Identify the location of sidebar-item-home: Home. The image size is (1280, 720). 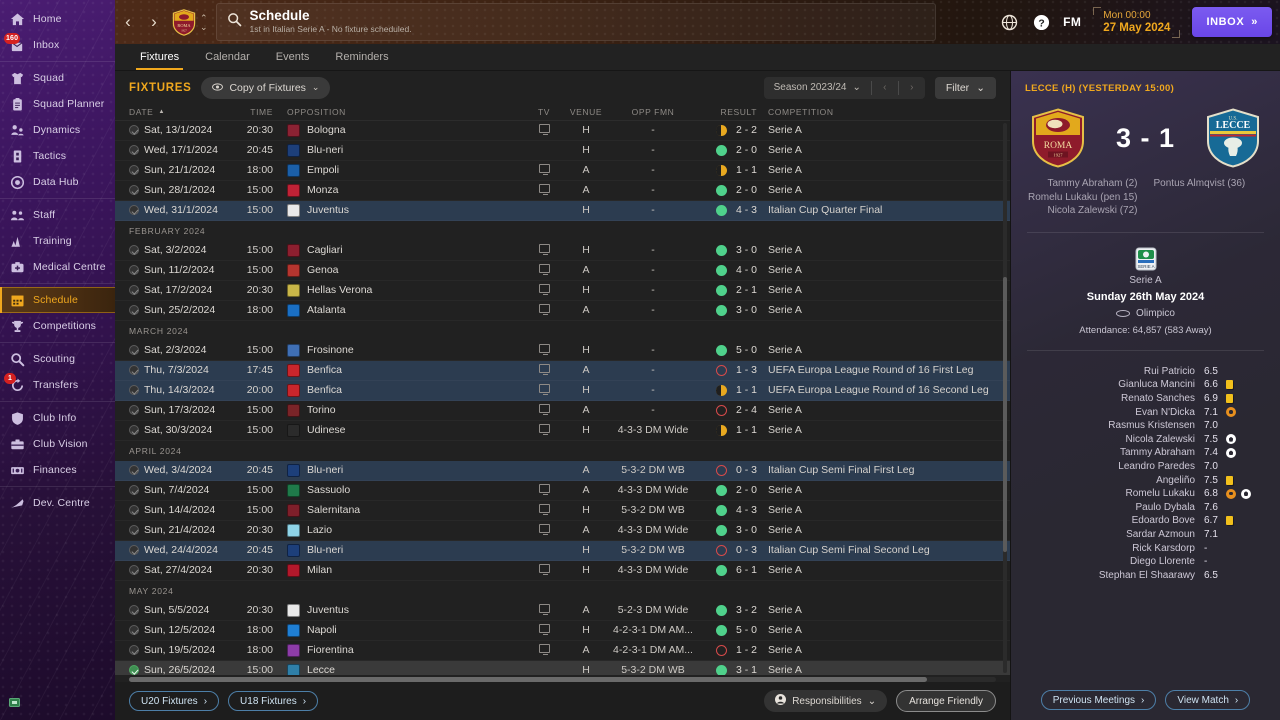
(57, 19).